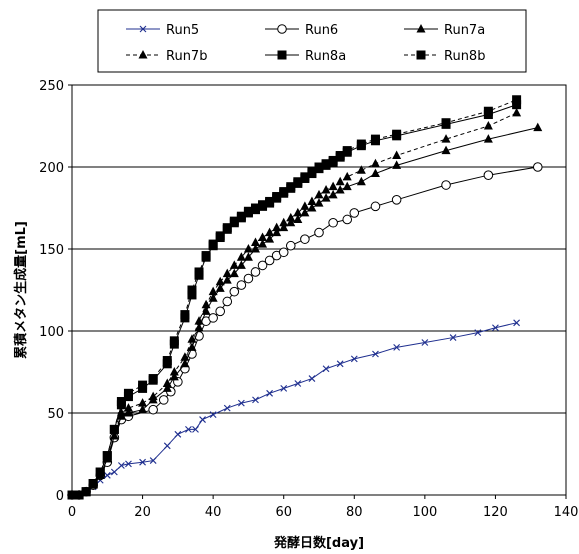  I want to click on legend-label: Run7a, so click(464, 30).